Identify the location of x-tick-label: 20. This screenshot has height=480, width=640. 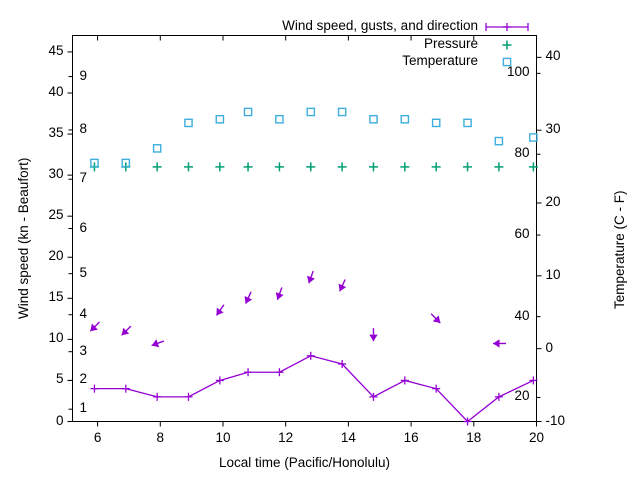
(536, 437).